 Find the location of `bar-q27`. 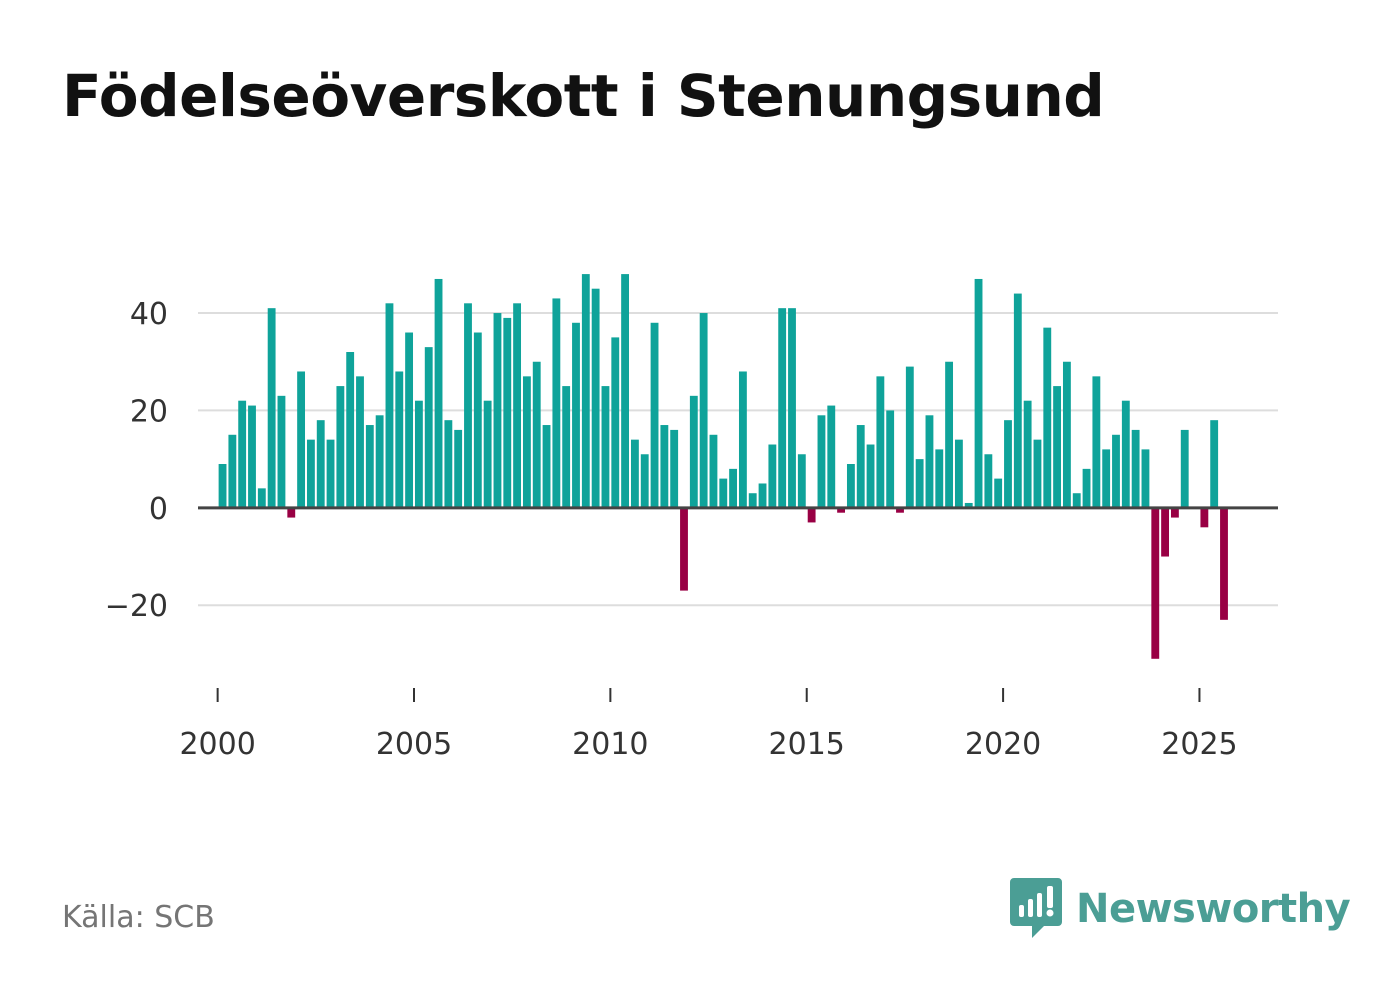

bar-q27 is located at coordinates (477, 420).